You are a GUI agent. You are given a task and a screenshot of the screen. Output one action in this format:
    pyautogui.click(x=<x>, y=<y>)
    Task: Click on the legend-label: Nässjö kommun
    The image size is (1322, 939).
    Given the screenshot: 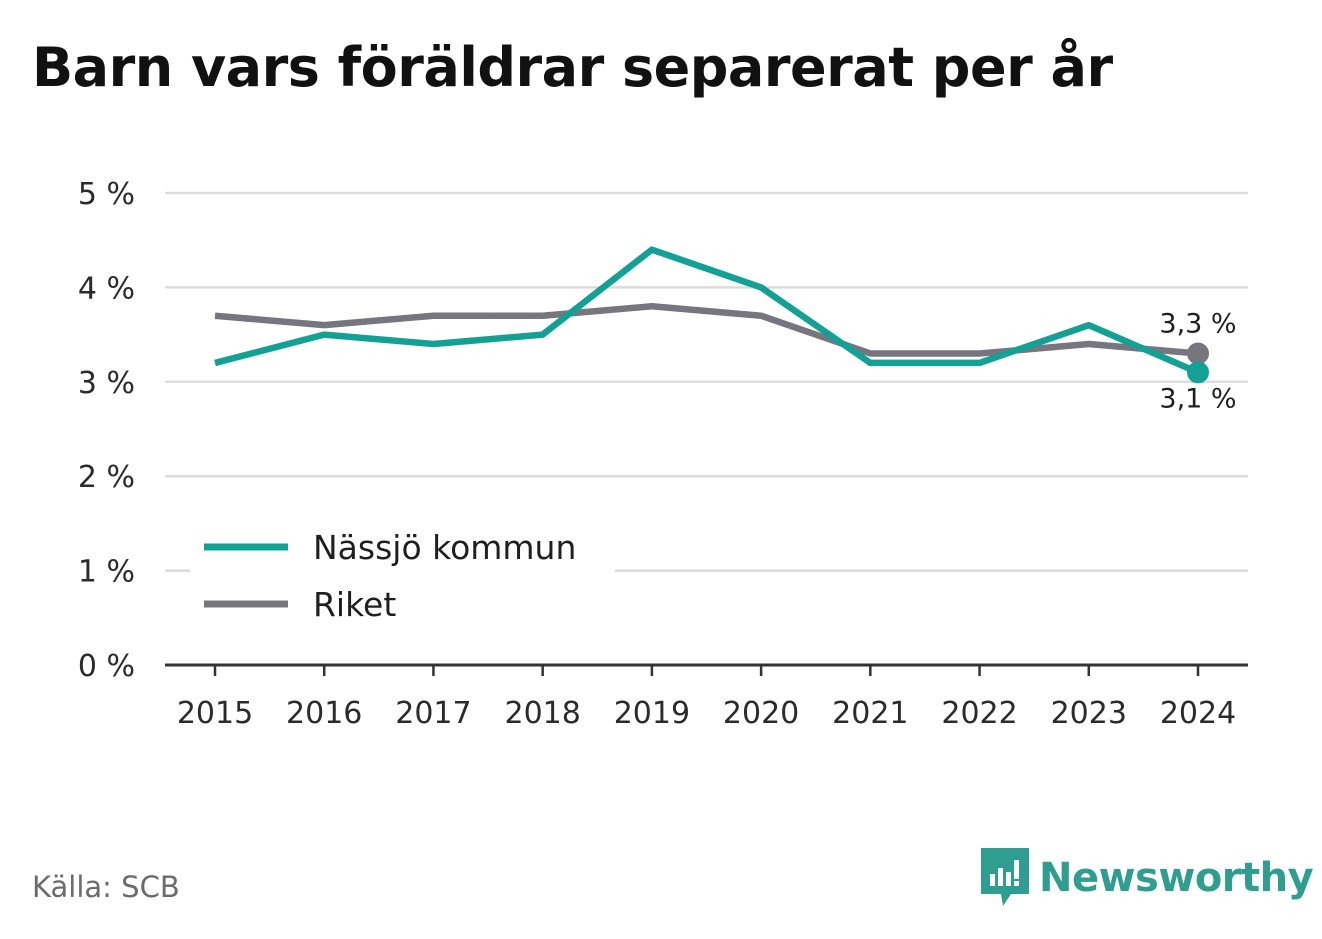 What is the action you would take?
    pyautogui.click(x=444, y=547)
    